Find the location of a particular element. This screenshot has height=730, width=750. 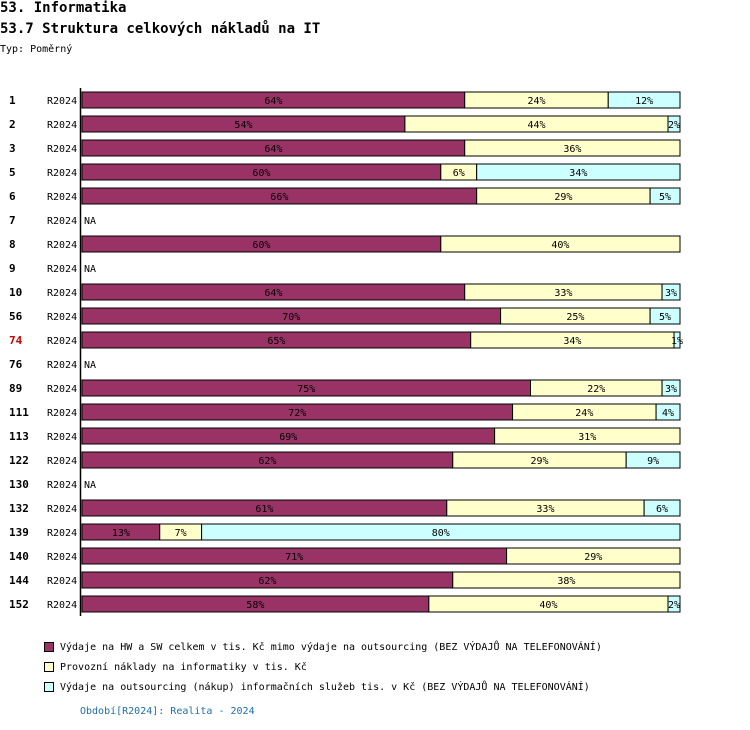

period-footer: Období[R2024]: Realita - 2024 is located at coordinates (167, 711).